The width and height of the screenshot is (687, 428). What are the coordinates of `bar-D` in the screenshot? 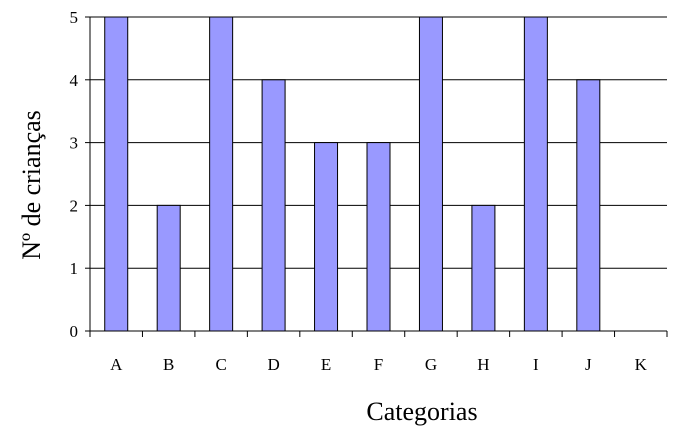 It's located at (273, 205).